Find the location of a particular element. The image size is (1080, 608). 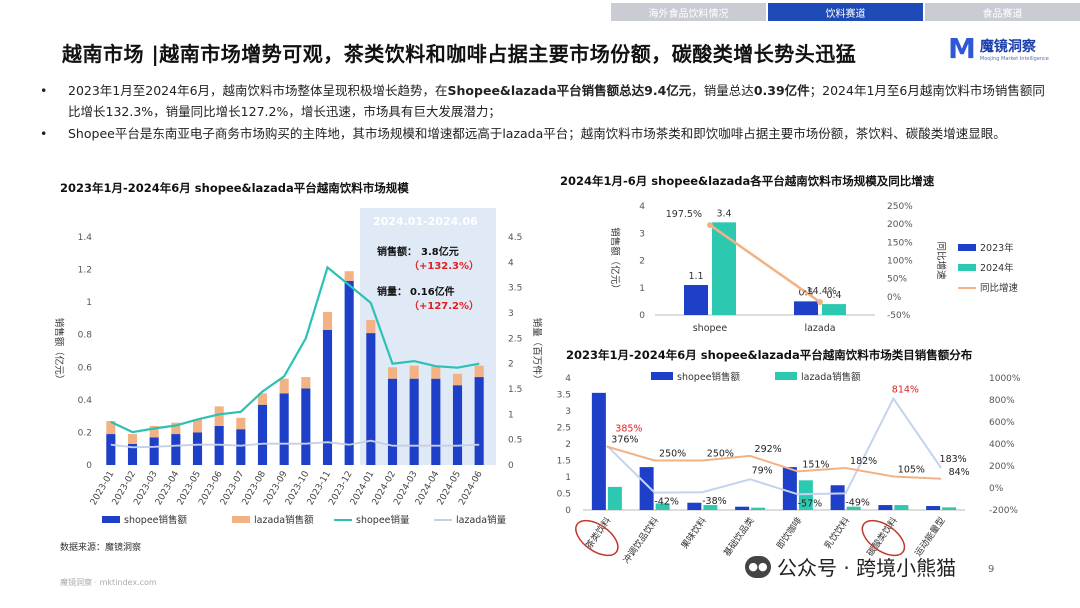

y-tick-label: 4 is located at coordinates (642, 207).